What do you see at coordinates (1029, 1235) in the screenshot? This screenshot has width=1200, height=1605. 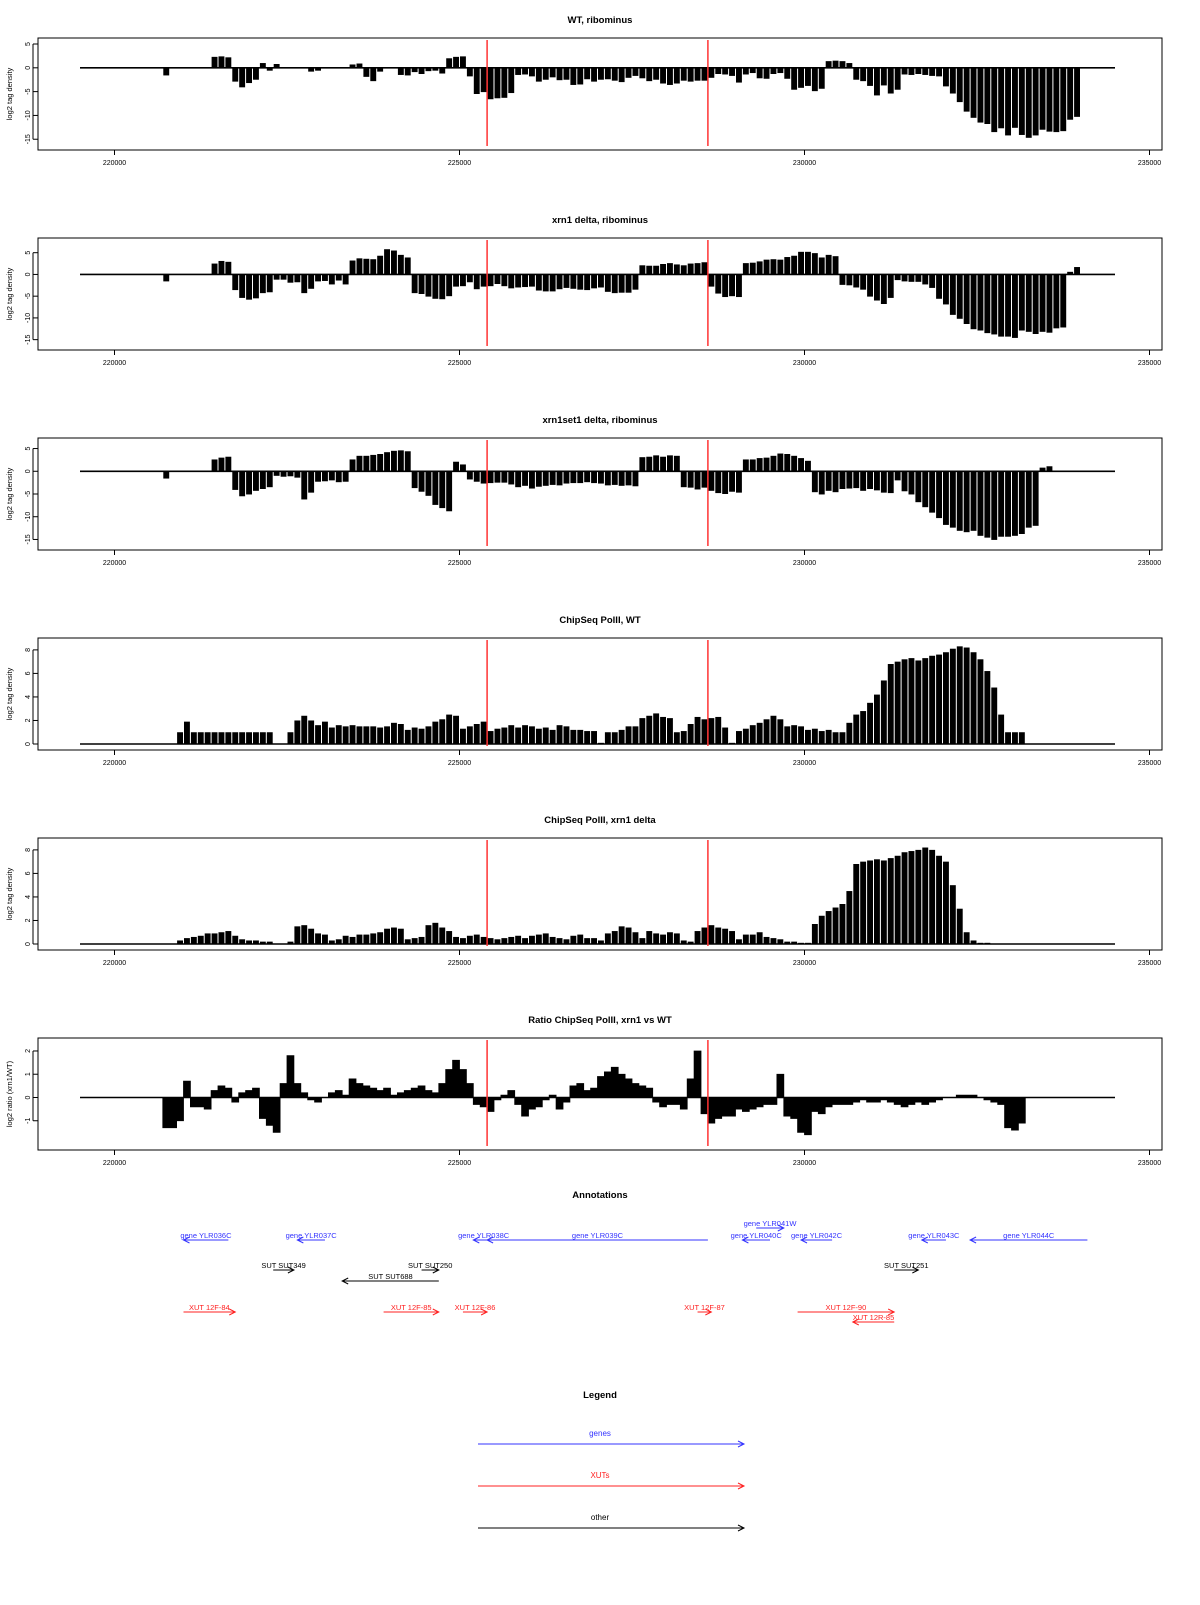 I see `gene-arrow-label: gene YLR044C` at bounding box center [1029, 1235].